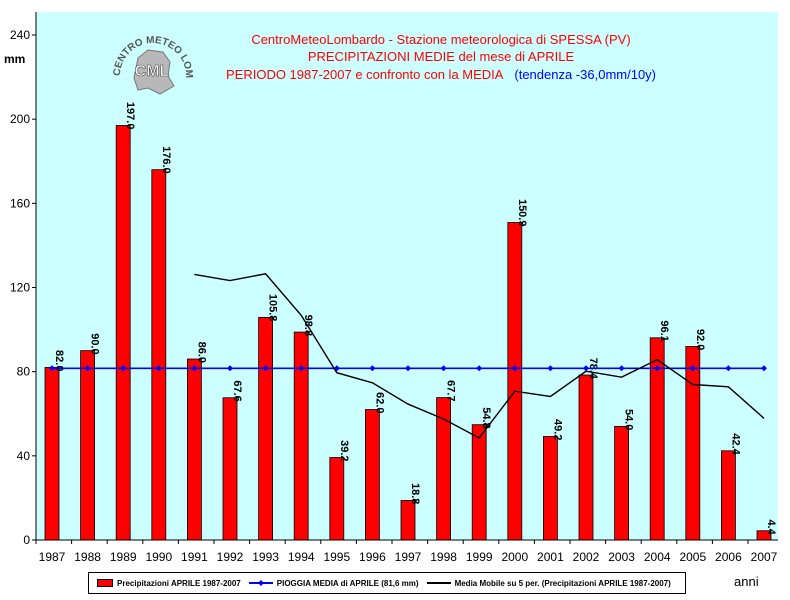 The height and width of the screenshot is (600, 790). I want to click on bar-data-label: 176.0, so click(166, 160).